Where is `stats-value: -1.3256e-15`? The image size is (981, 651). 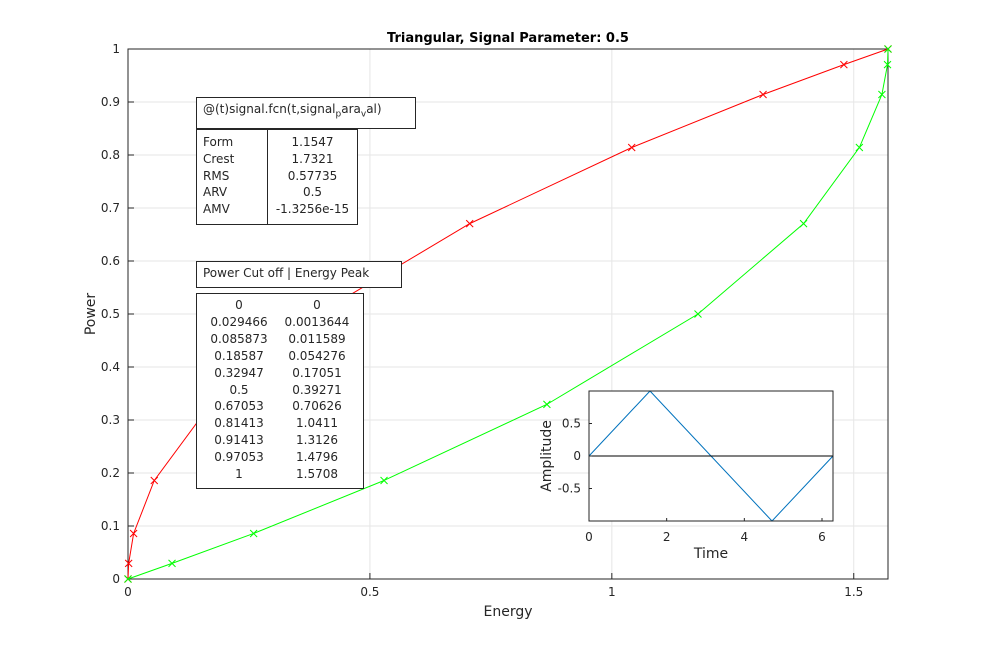 stats-value: -1.3256e-15 is located at coordinates (312, 209).